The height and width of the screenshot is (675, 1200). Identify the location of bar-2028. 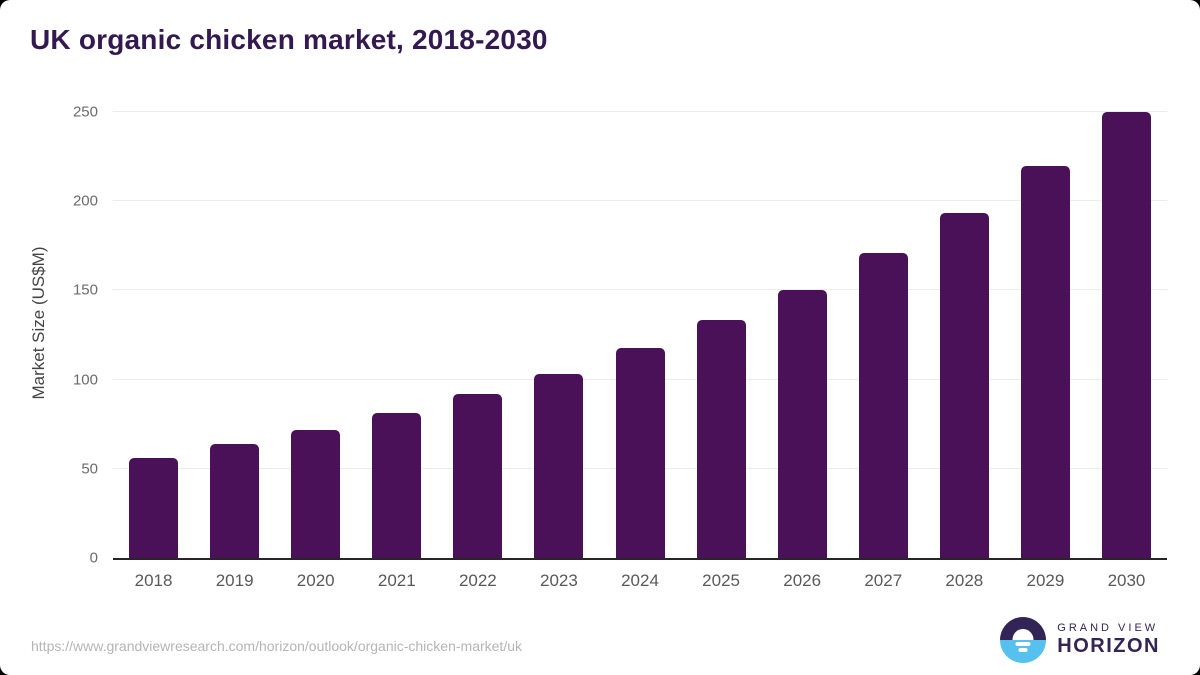
(964, 385).